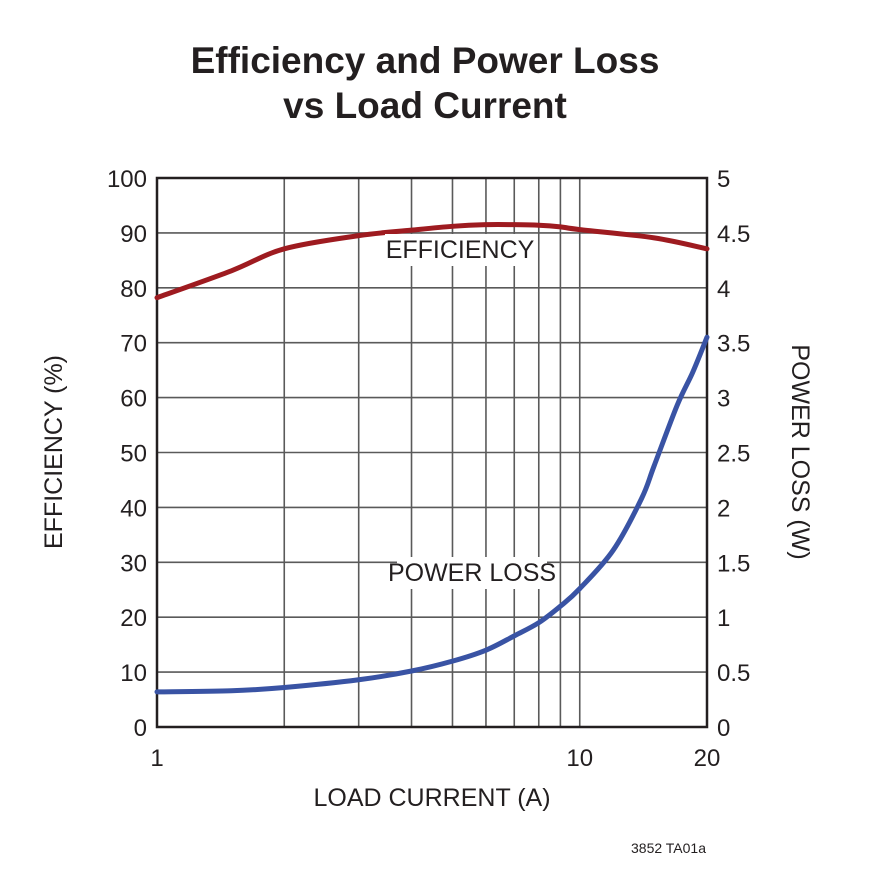 The image size is (877, 877). I want to click on y2-tick-label: 3, so click(723, 399).